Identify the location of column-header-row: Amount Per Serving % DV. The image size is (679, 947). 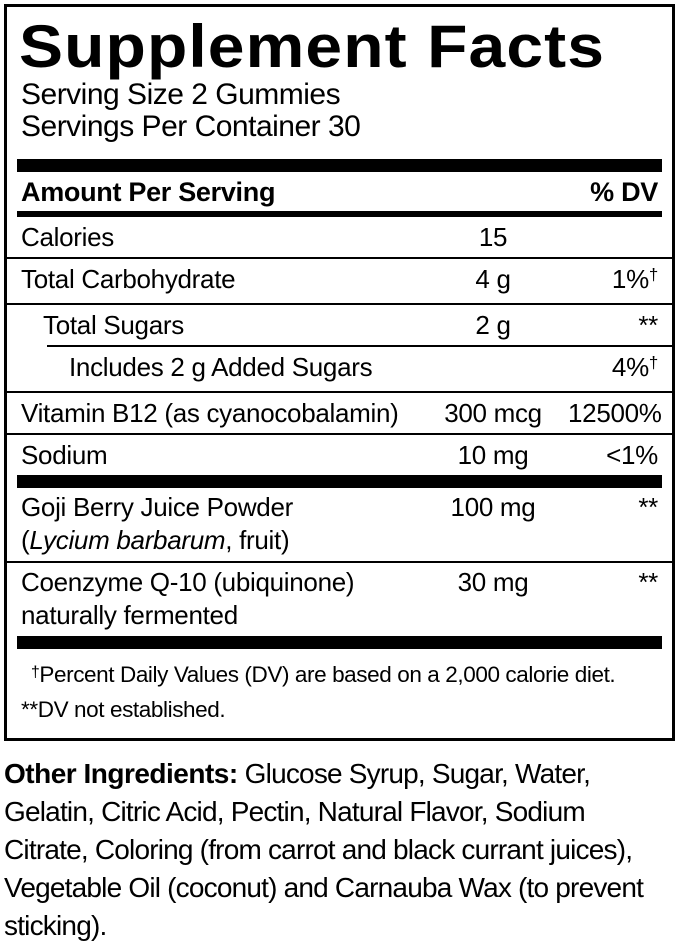
(339, 191).